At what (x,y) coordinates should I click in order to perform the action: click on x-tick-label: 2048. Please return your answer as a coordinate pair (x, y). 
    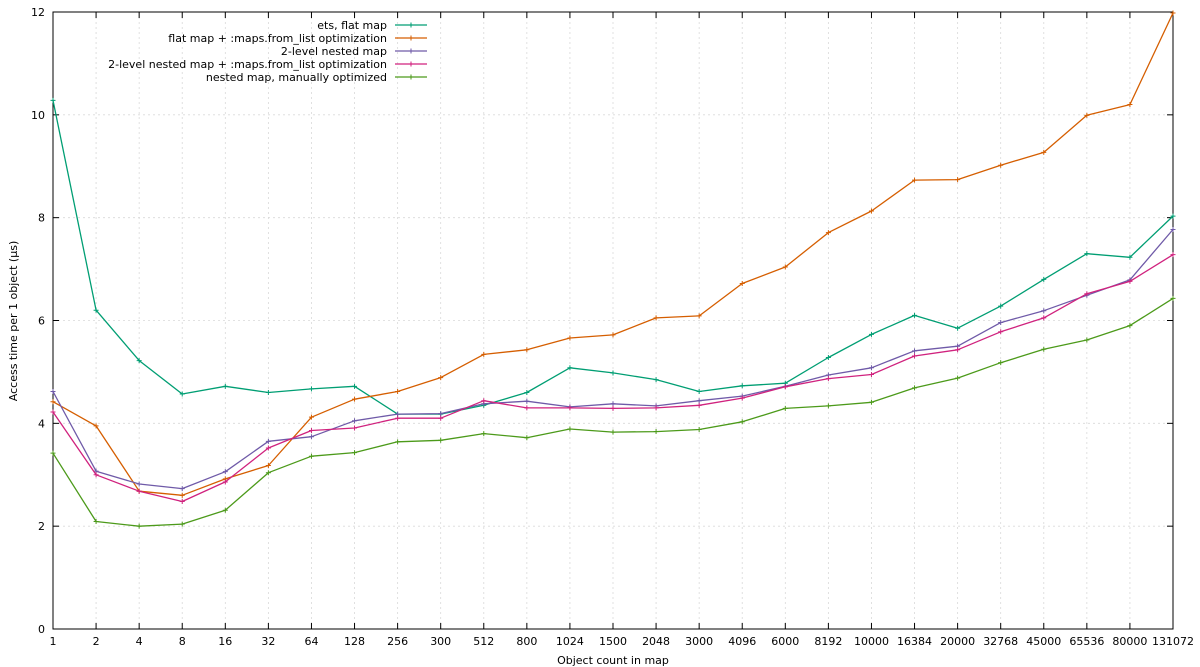
    Looking at the image, I should click on (656, 641).